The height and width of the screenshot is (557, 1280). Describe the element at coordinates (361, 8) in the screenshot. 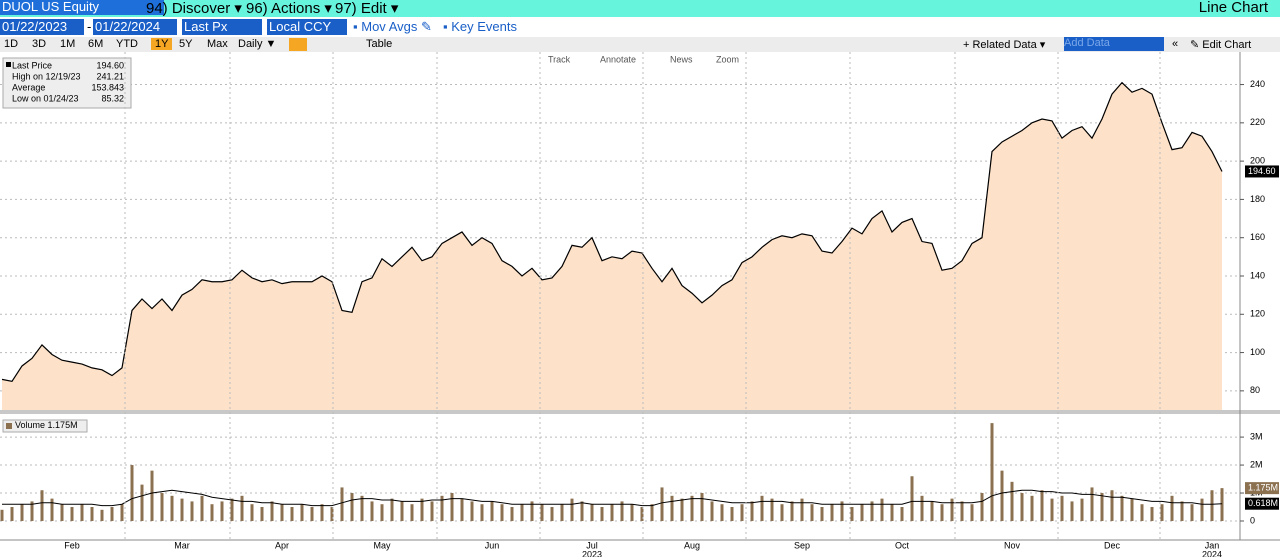

I see `menu-label: 97) Edit` at that location.